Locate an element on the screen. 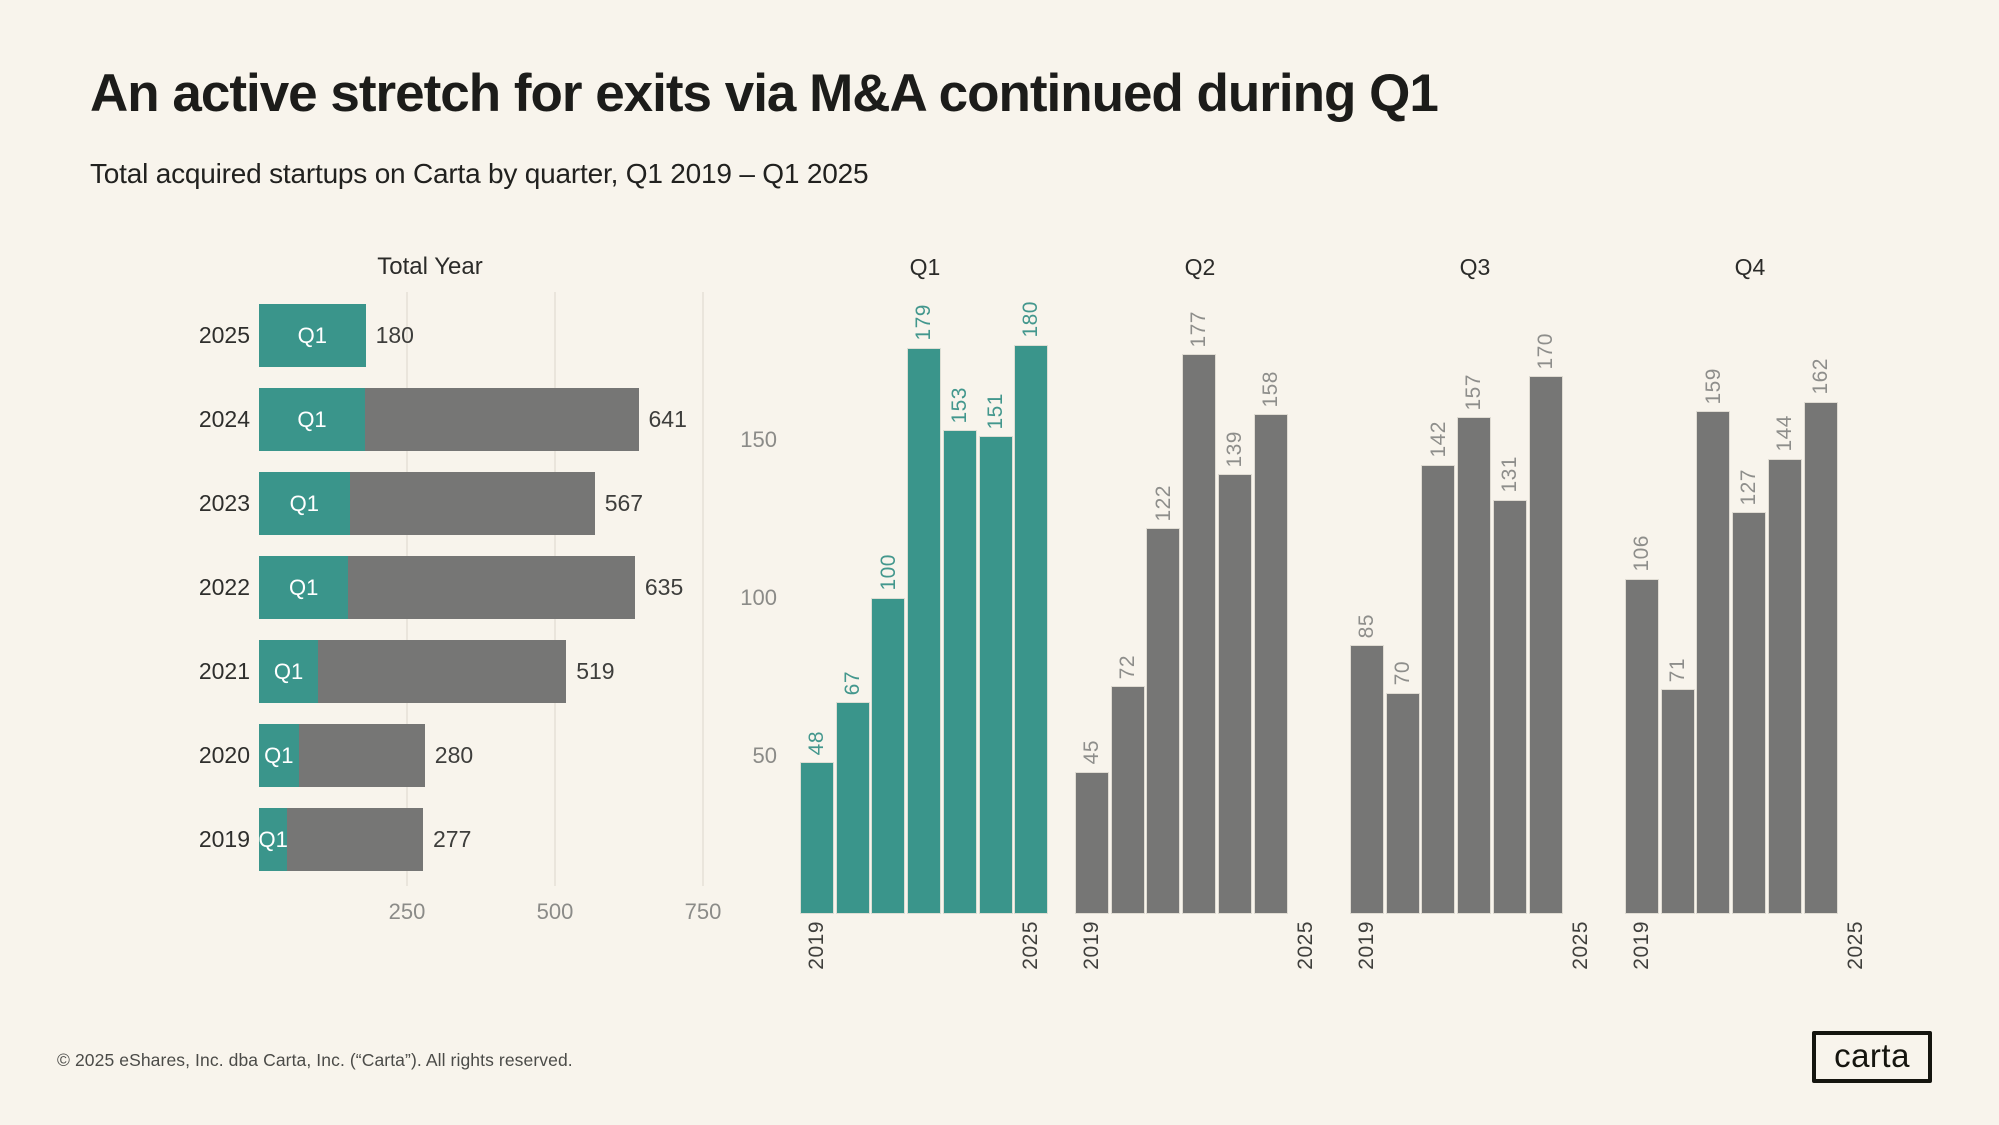 This screenshot has height=1125, width=1999. total-value-label: 519 is located at coordinates (595, 670).